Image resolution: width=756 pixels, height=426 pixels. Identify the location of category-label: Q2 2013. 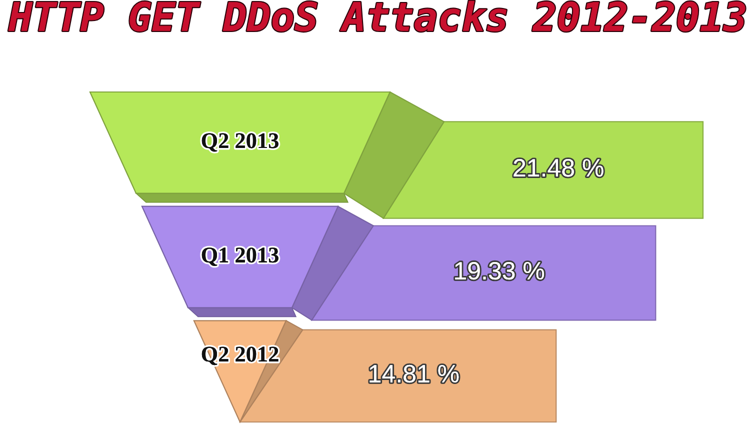
(240, 142).